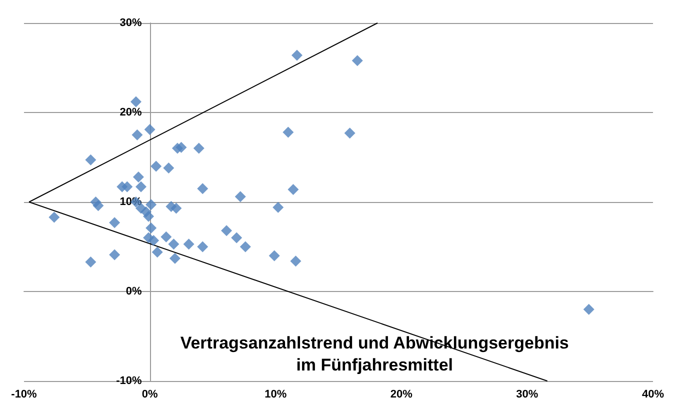  I want to click on y-tick-label: 0%, so click(134, 292).